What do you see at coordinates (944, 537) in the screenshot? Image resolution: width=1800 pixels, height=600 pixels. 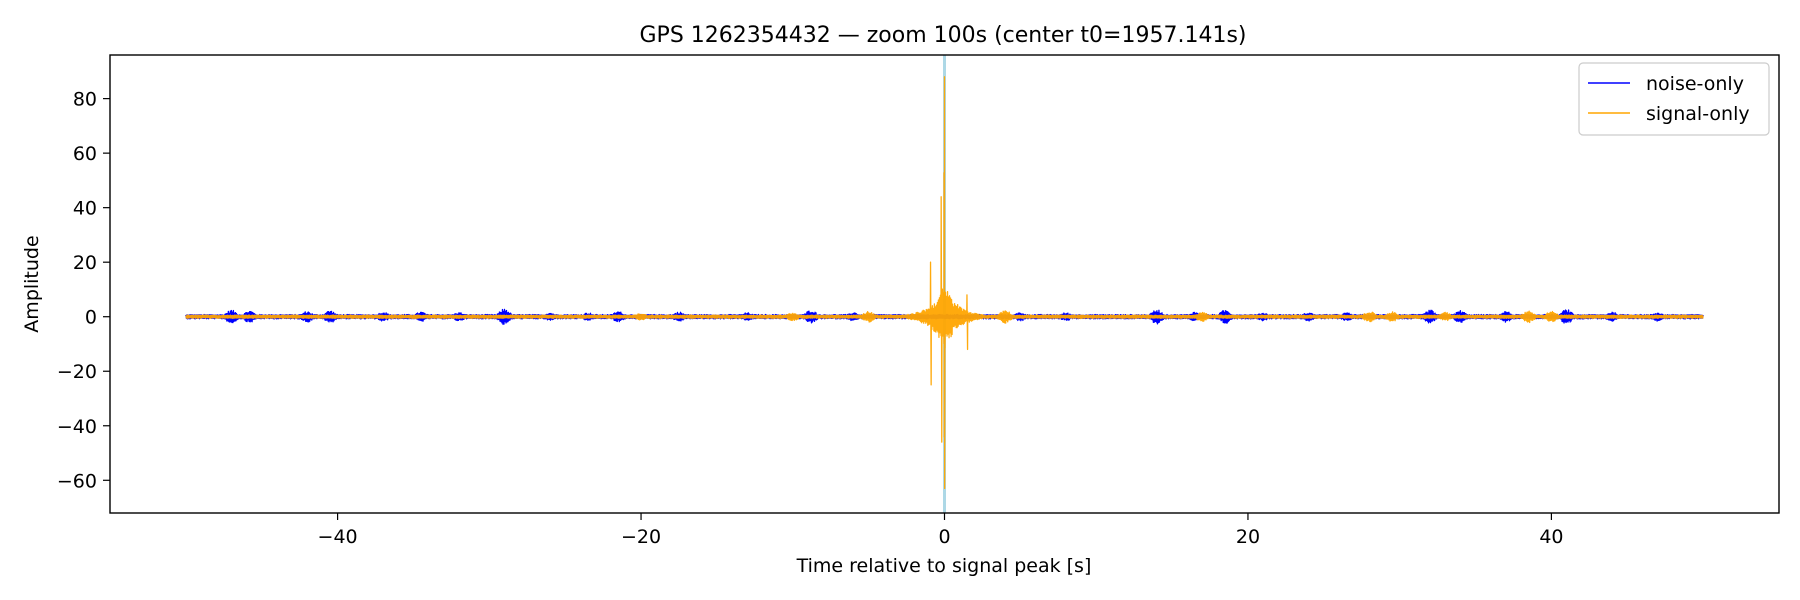 I see `x-tick-label: 0` at bounding box center [944, 537].